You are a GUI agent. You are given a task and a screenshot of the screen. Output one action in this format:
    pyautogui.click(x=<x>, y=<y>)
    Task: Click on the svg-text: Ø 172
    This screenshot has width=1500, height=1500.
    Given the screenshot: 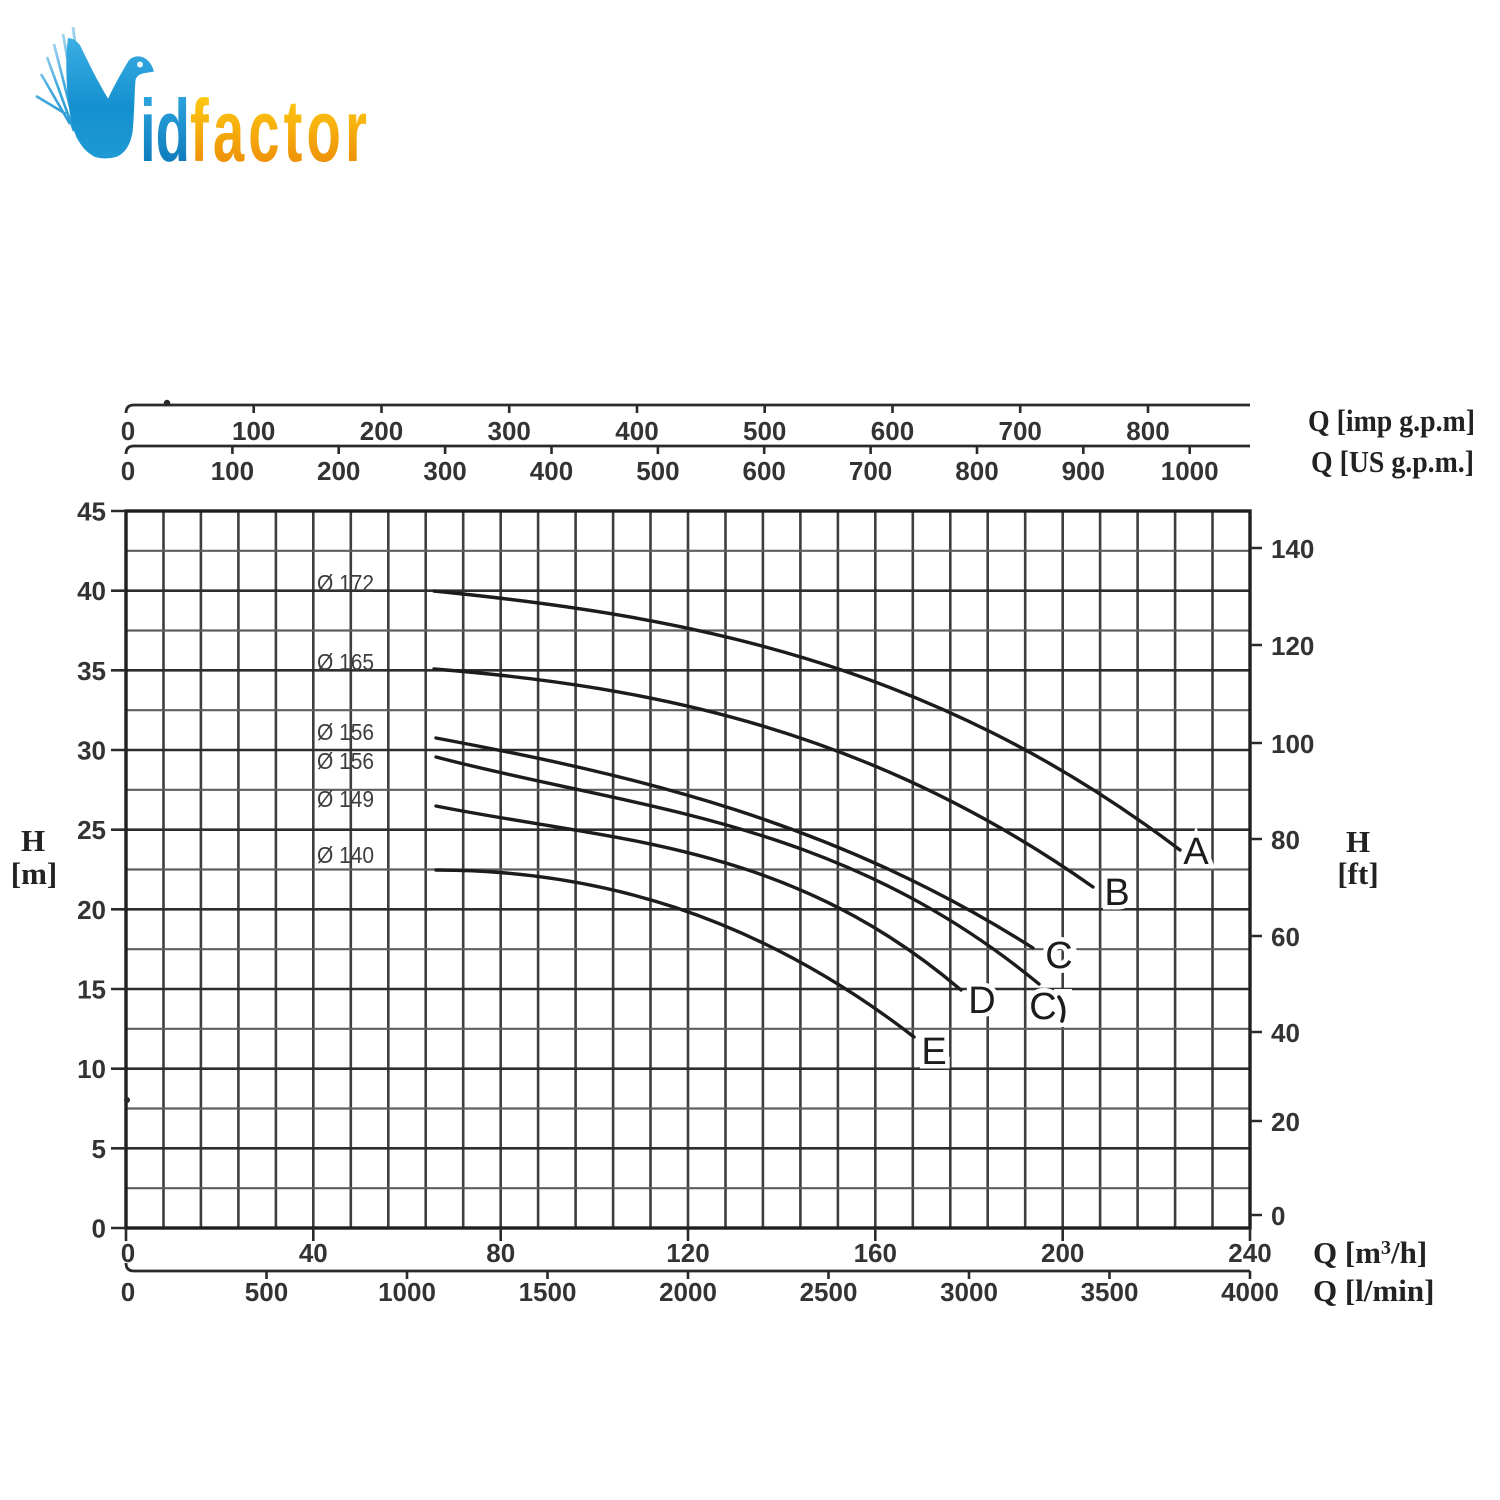 What is the action you would take?
    pyautogui.click(x=345, y=583)
    